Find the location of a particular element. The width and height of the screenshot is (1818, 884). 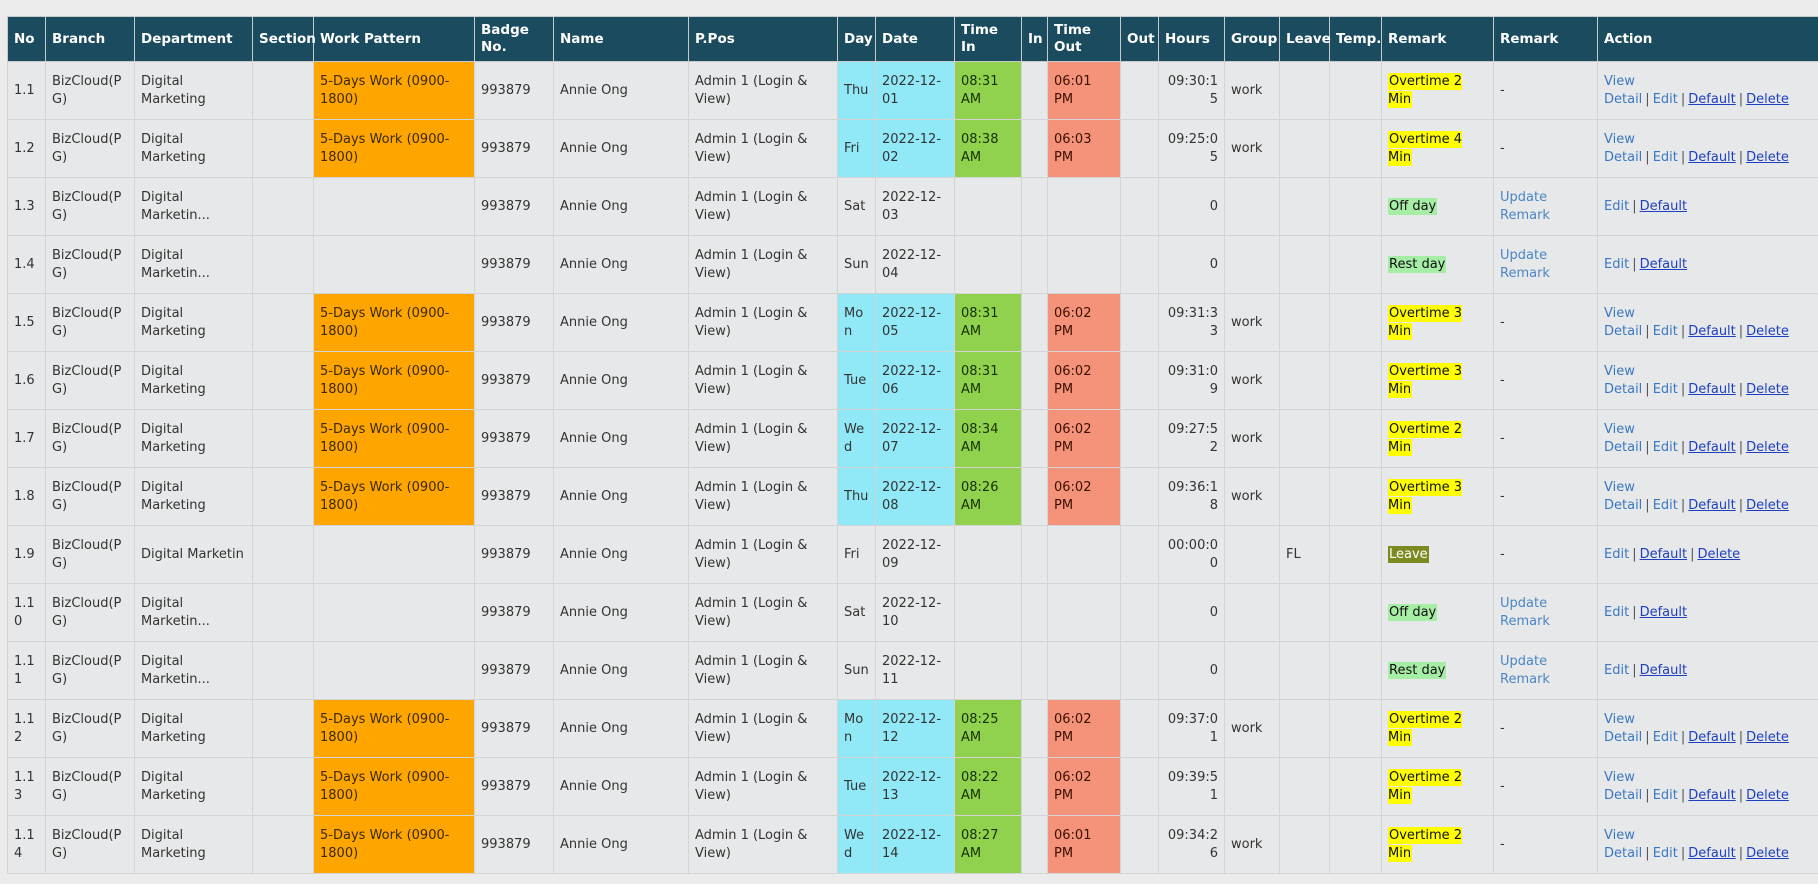

cell-no: 1.3 is located at coordinates (26, 206).